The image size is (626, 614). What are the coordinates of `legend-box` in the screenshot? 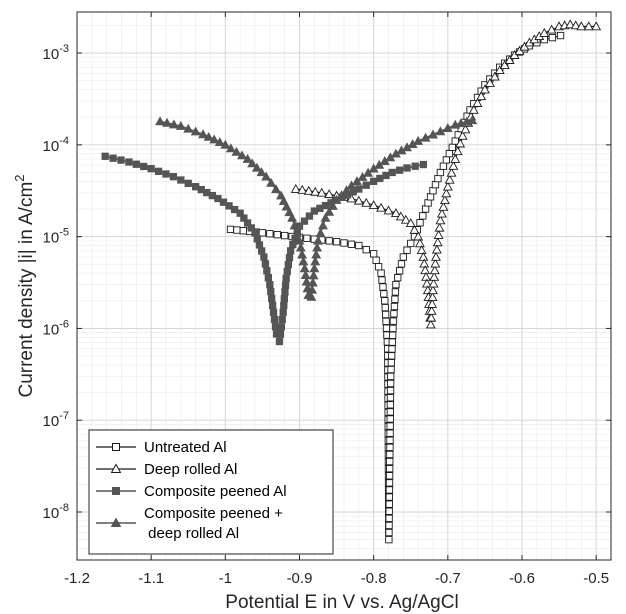 It's located at (211, 492).